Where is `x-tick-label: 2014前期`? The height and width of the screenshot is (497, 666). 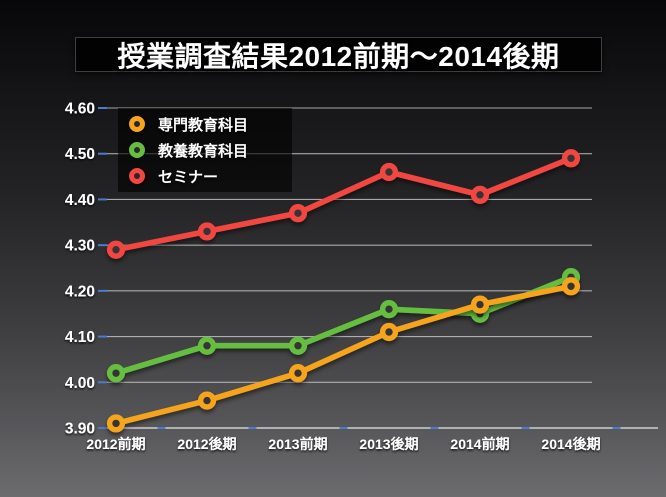 x-tick-label: 2014前期 is located at coordinates (479, 444).